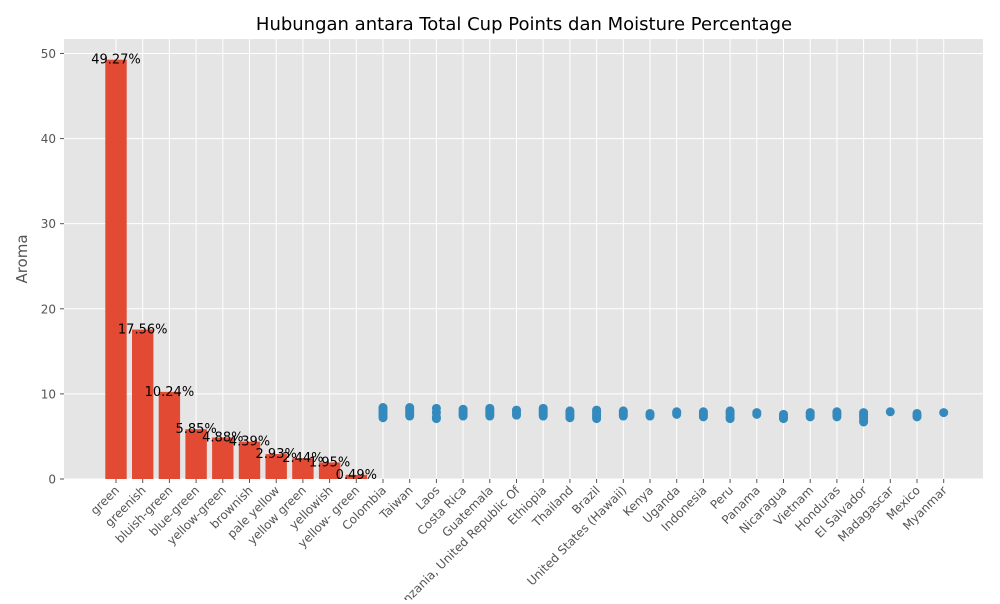 This screenshot has height=604, width=1000. I want to click on bar-value-label: 2.93%, so click(276, 454).